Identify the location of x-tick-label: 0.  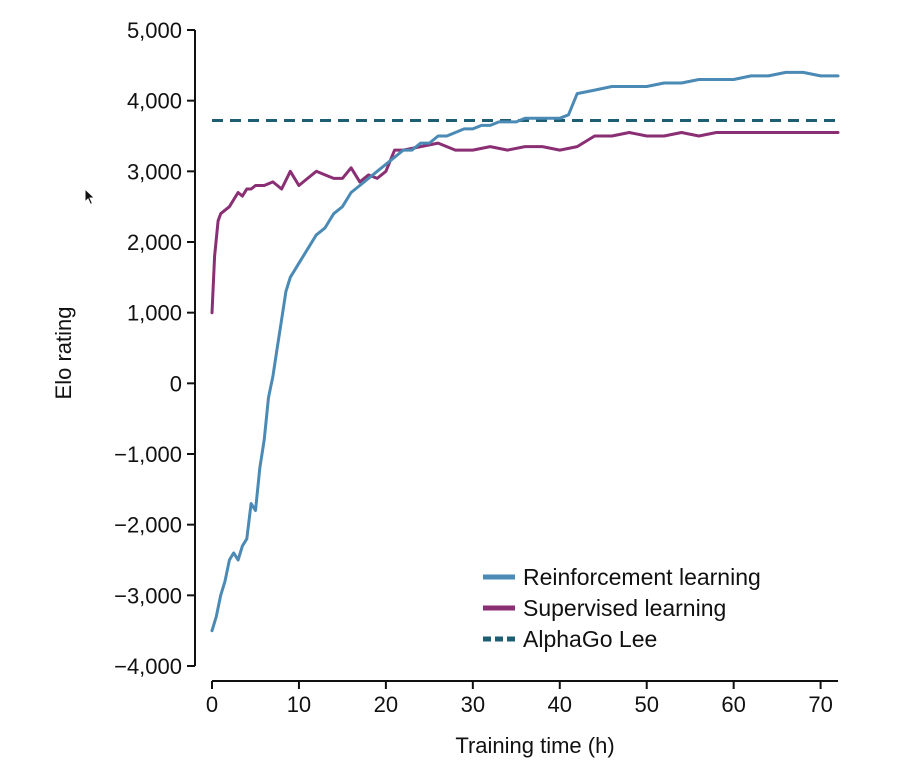
(212, 704).